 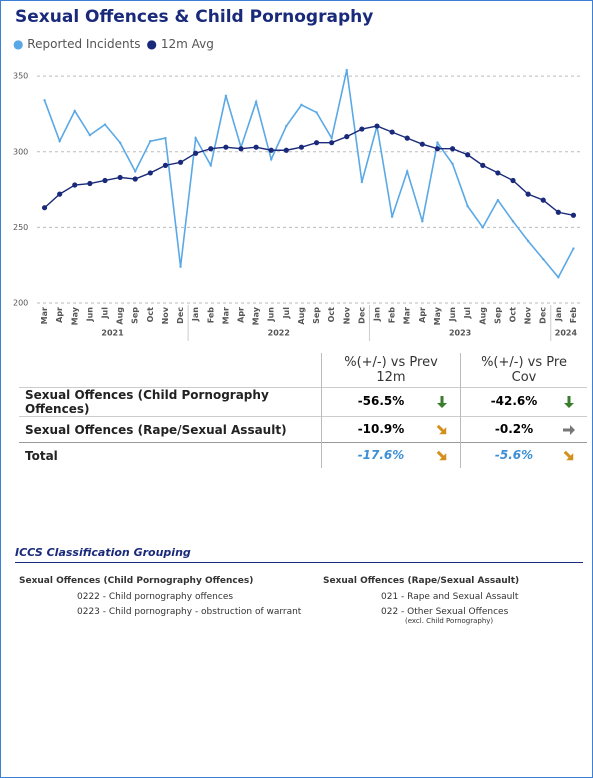 What do you see at coordinates (116, 44) in the screenshot?
I see `legend: ● Reported Incidents ● 12m Avg` at bounding box center [116, 44].